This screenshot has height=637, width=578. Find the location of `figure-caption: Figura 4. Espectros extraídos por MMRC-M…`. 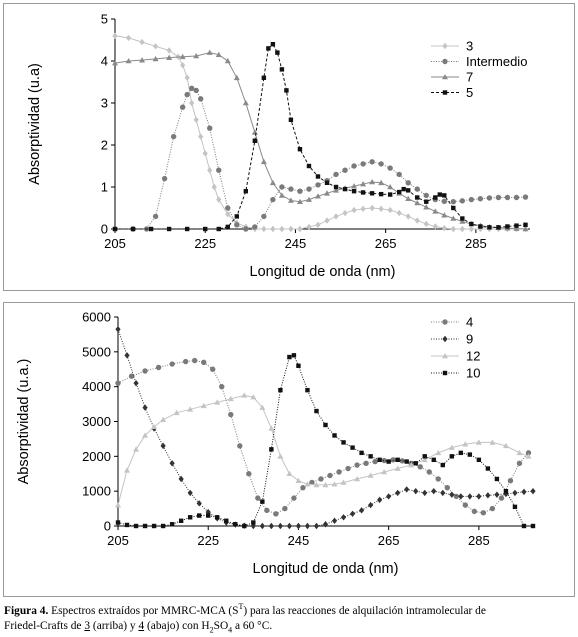

figure-caption: Figura 4. Espectros extraídos por MMRC-M… is located at coordinates (290, 618).